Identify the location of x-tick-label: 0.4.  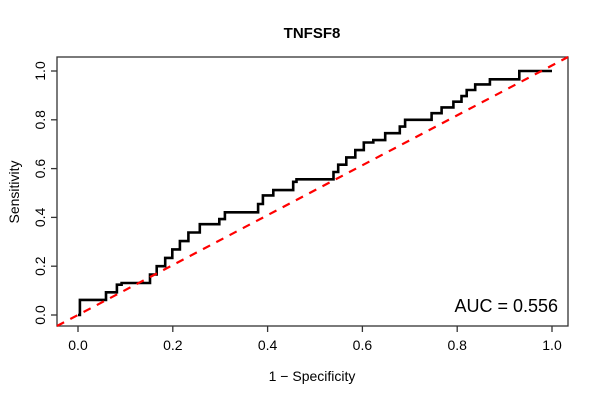
(268, 345).